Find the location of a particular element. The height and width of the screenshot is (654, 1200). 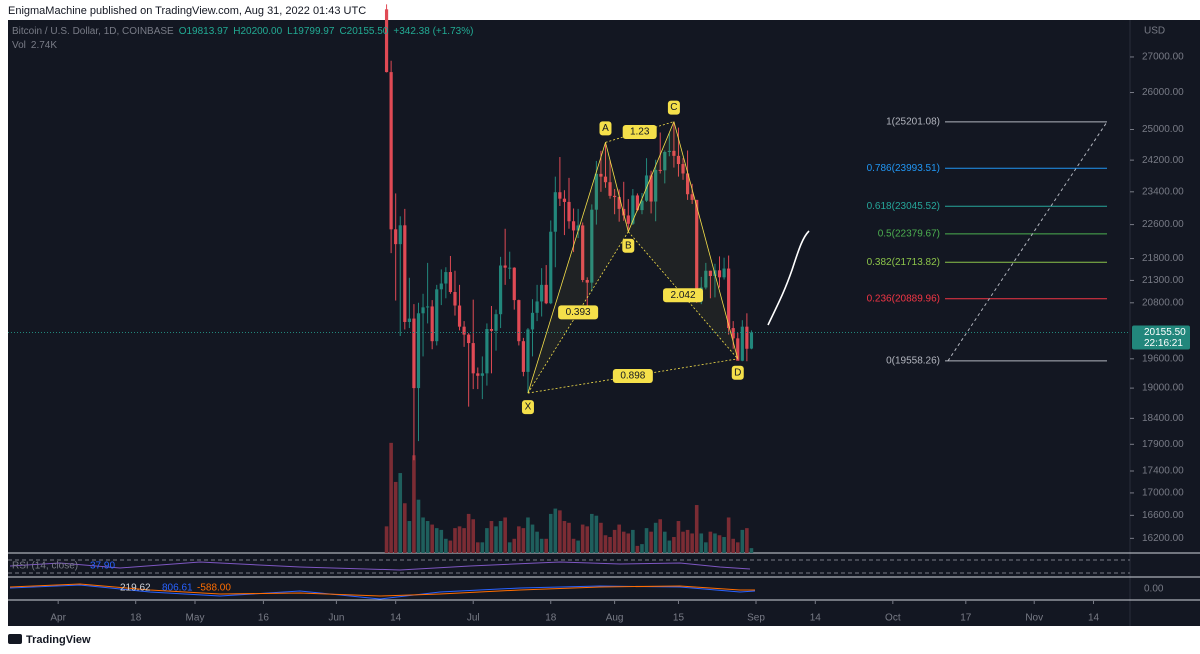

countdown: 22:16:21 is located at coordinates (1163, 343).